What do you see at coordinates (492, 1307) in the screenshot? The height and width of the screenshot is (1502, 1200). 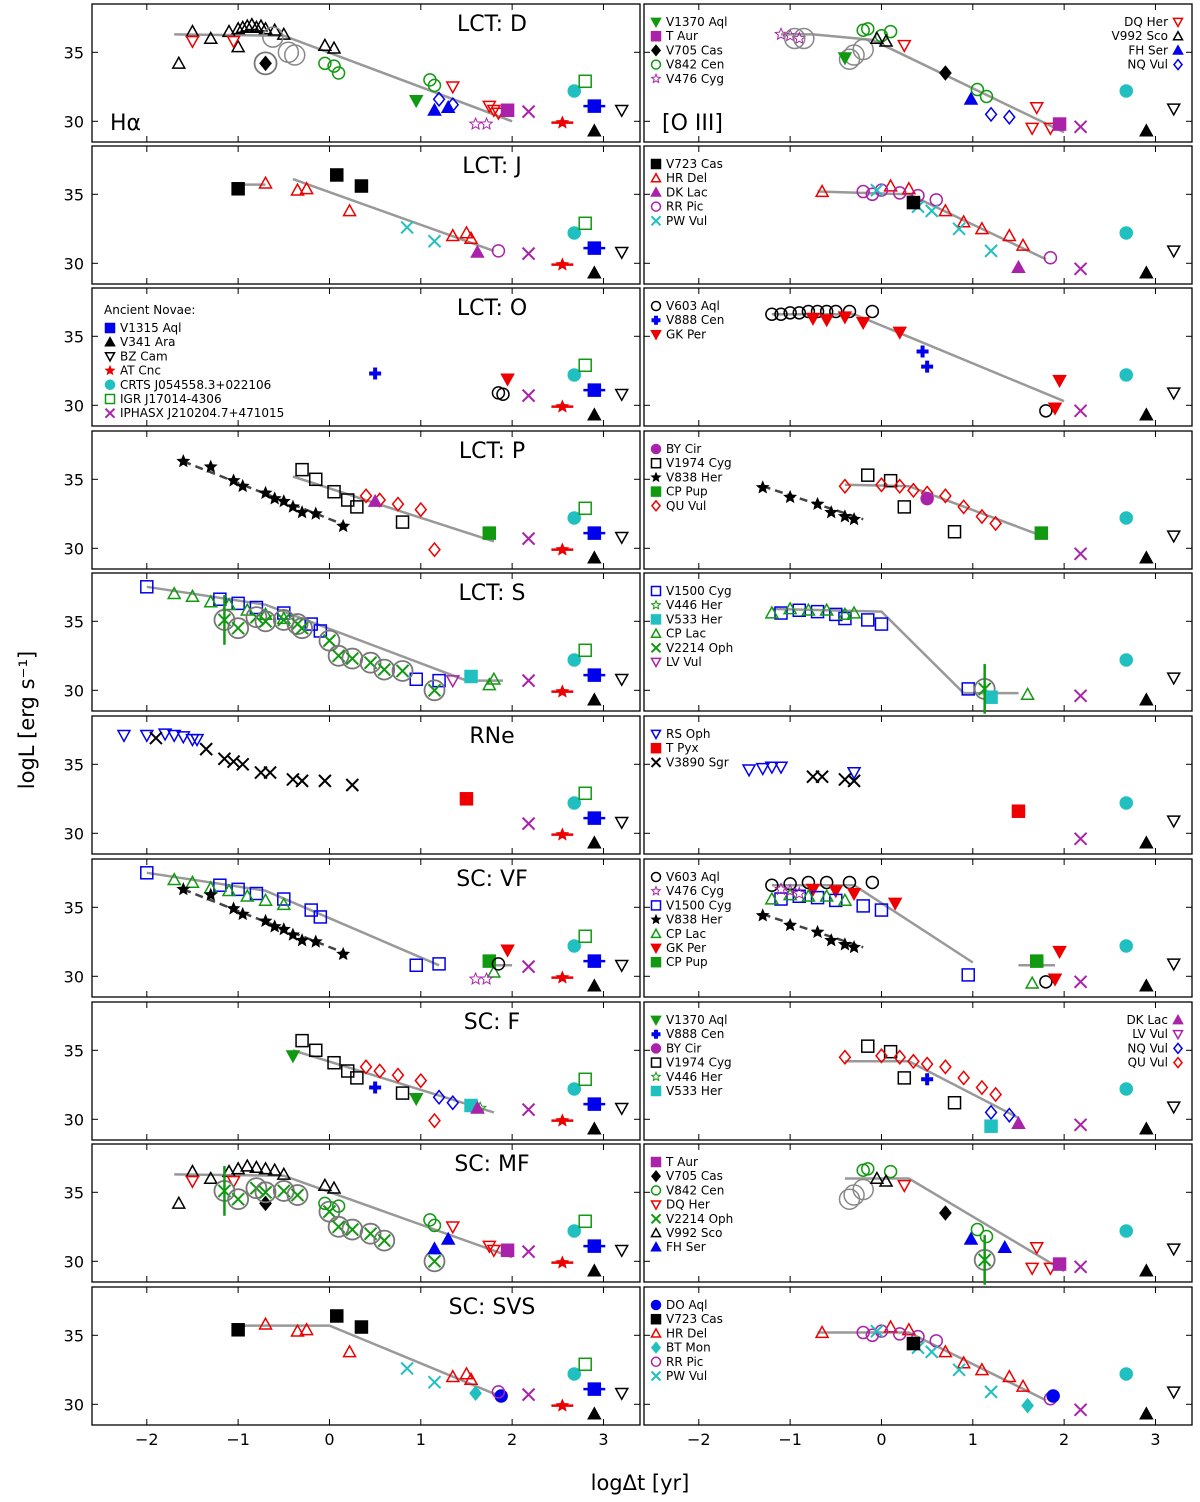 I see `panel-label: SC: SVS` at bounding box center [492, 1307].